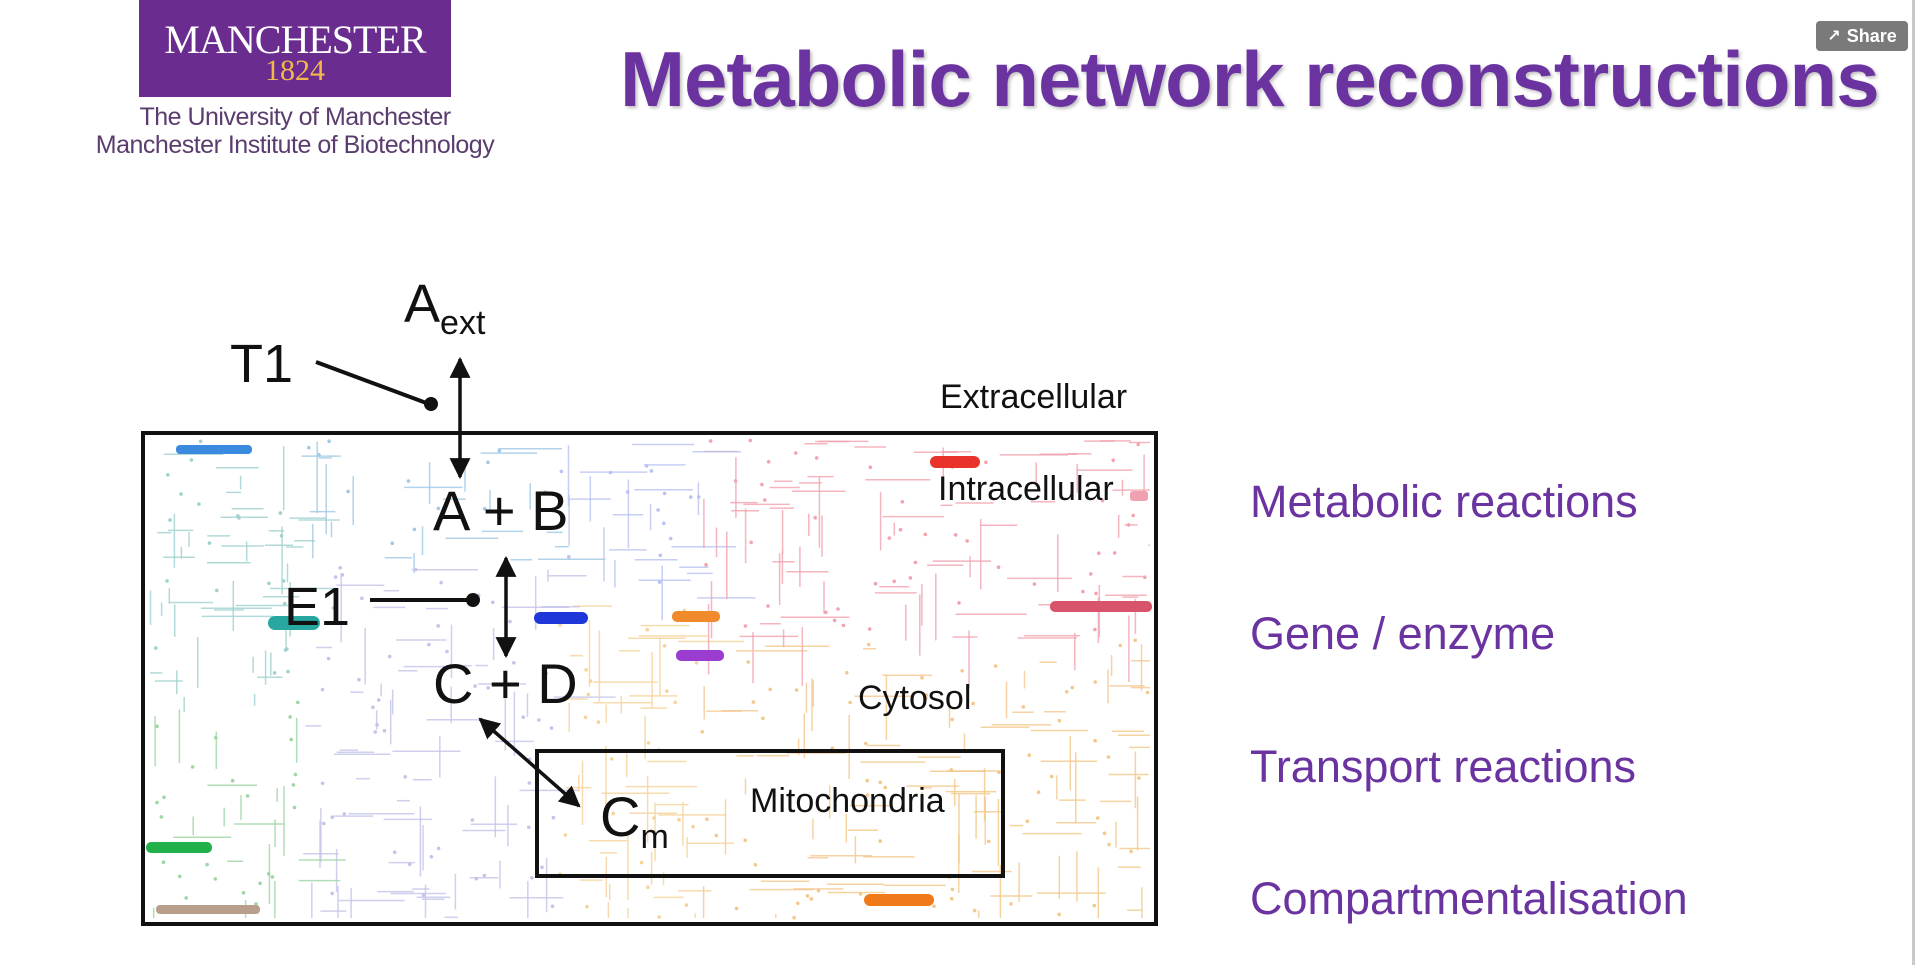  What do you see at coordinates (431, 404) in the screenshot?
I see `t1-connector-dot` at bounding box center [431, 404].